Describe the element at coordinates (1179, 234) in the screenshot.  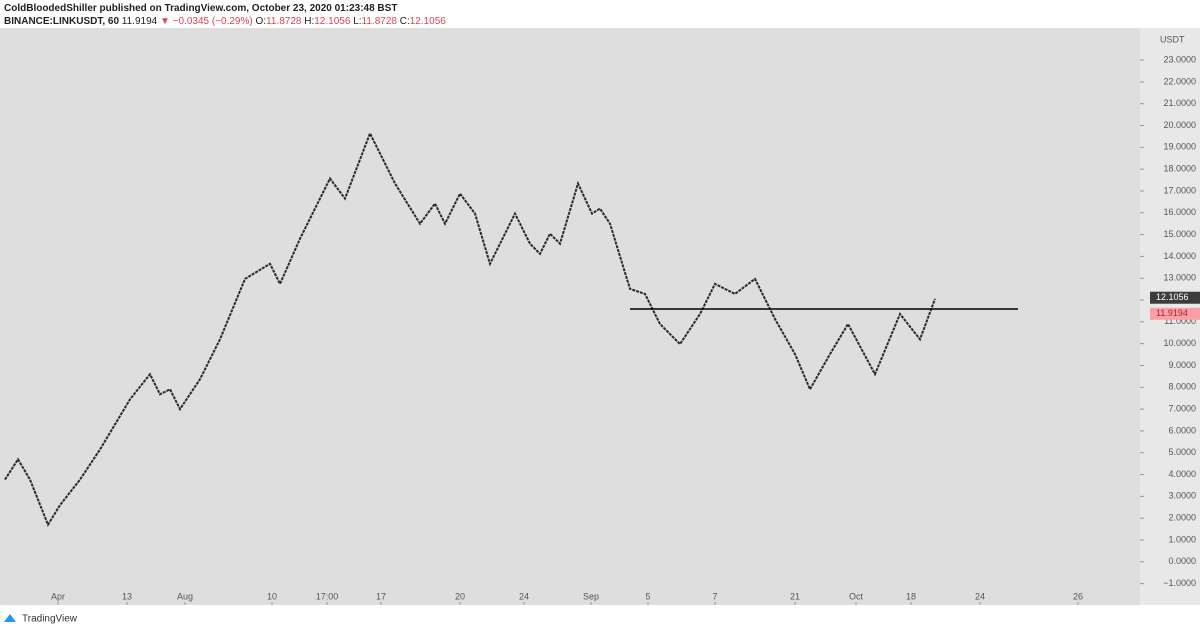
I see `y-tick-label: 15.0000` at that location.